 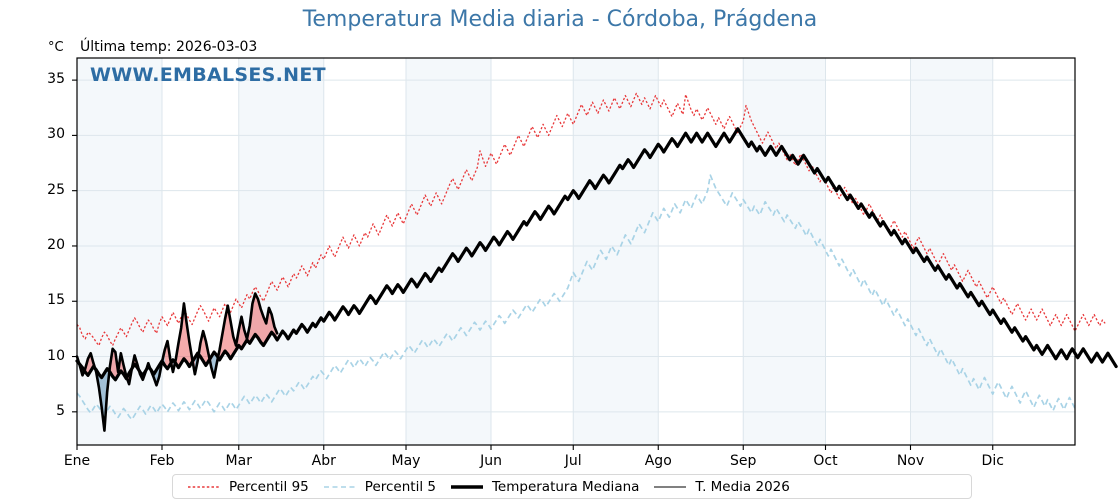 I want to click on y-tick-label: 15, so click(x=56, y=300).